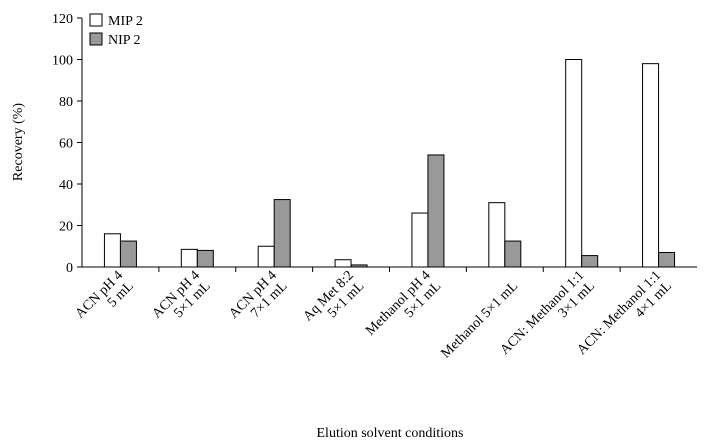 This screenshot has width=709, height=444. I want to click on x-axis-title: Elution solvent conditions, so click(390, 433).